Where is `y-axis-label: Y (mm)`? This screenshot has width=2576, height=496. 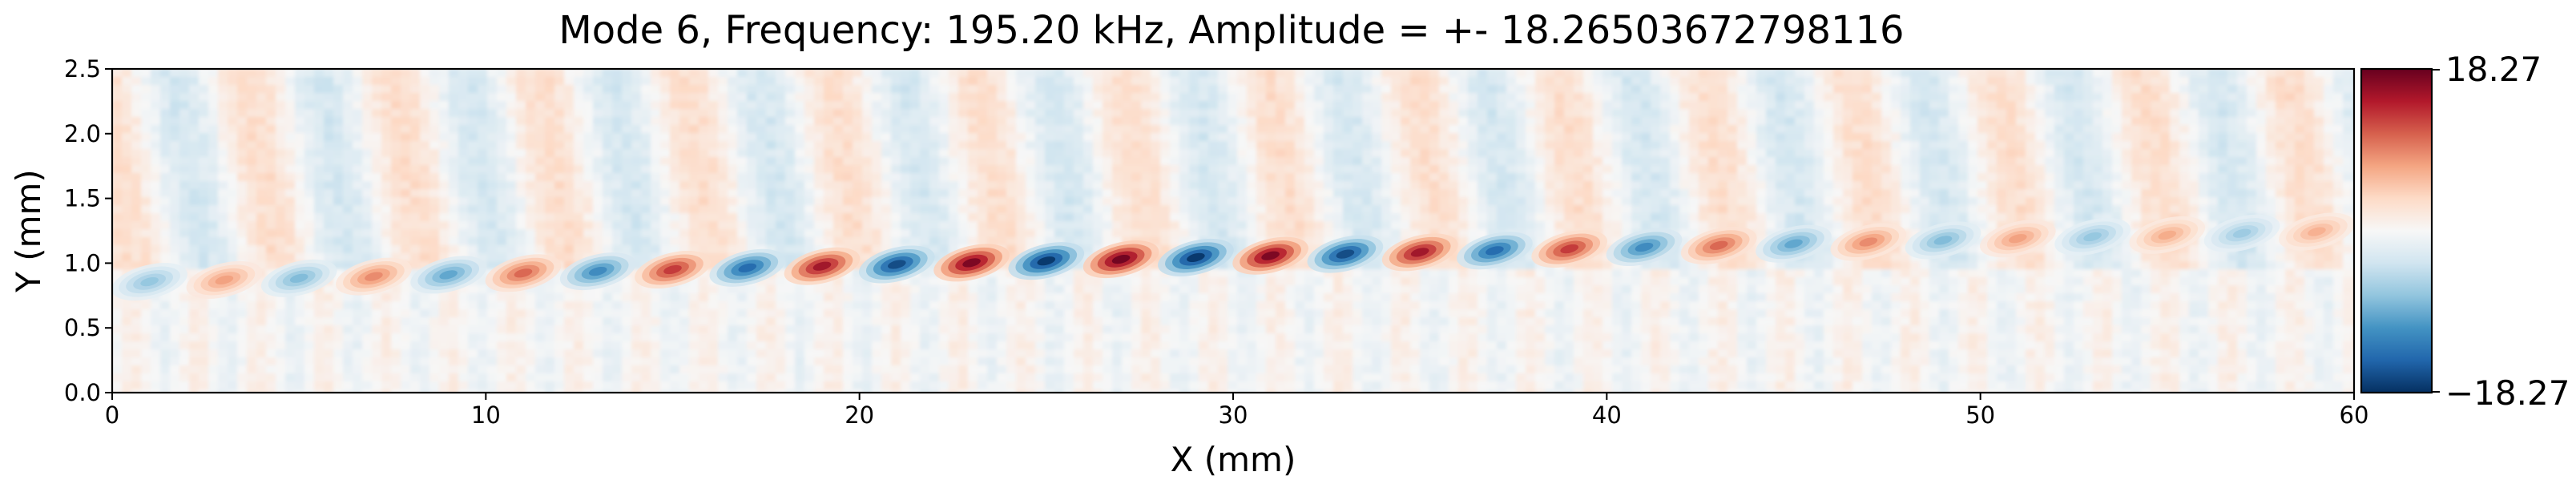 y-axis-label: Y (mm) is located at coordinates (28, 231).